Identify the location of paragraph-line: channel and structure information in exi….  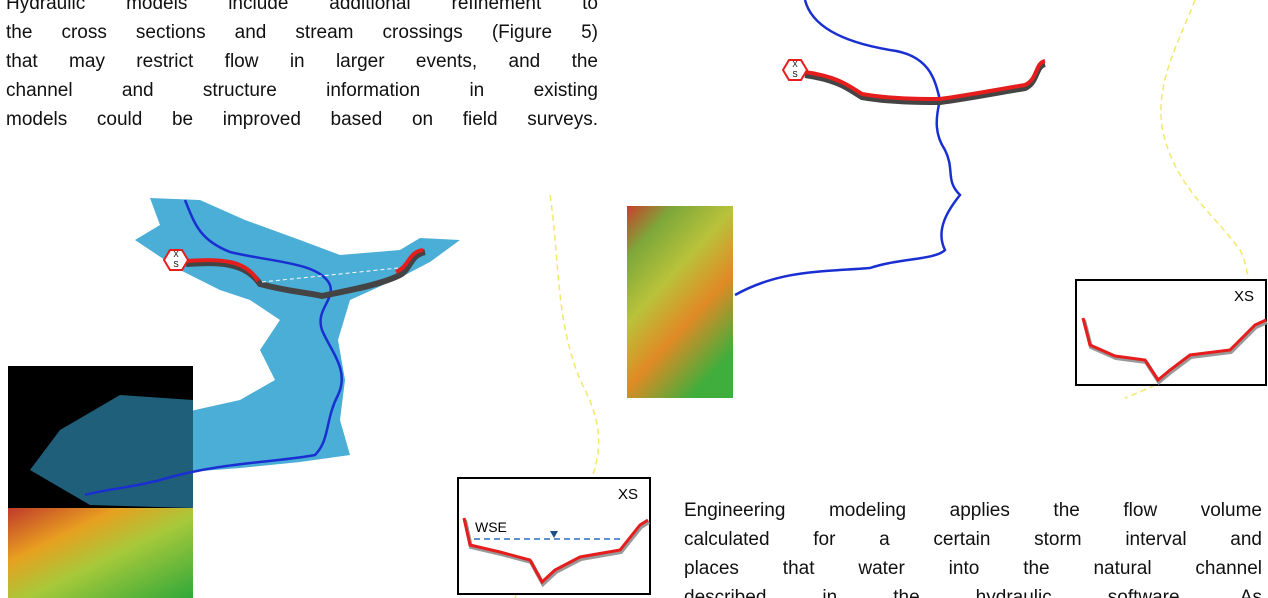
(302, 90).